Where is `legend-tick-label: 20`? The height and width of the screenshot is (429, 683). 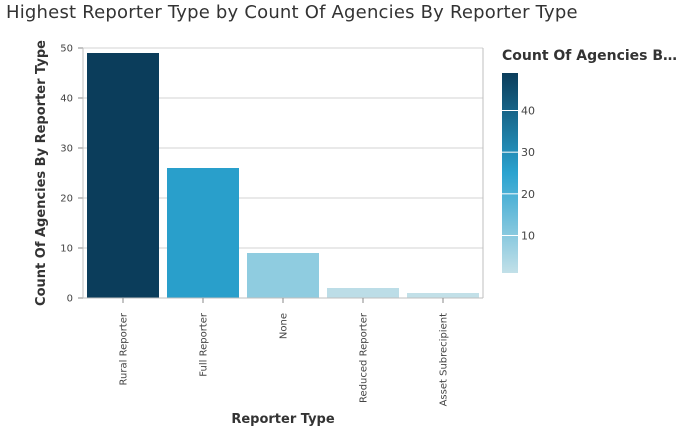
legend-tick-label: 20 is located at coordinates (528, 194).